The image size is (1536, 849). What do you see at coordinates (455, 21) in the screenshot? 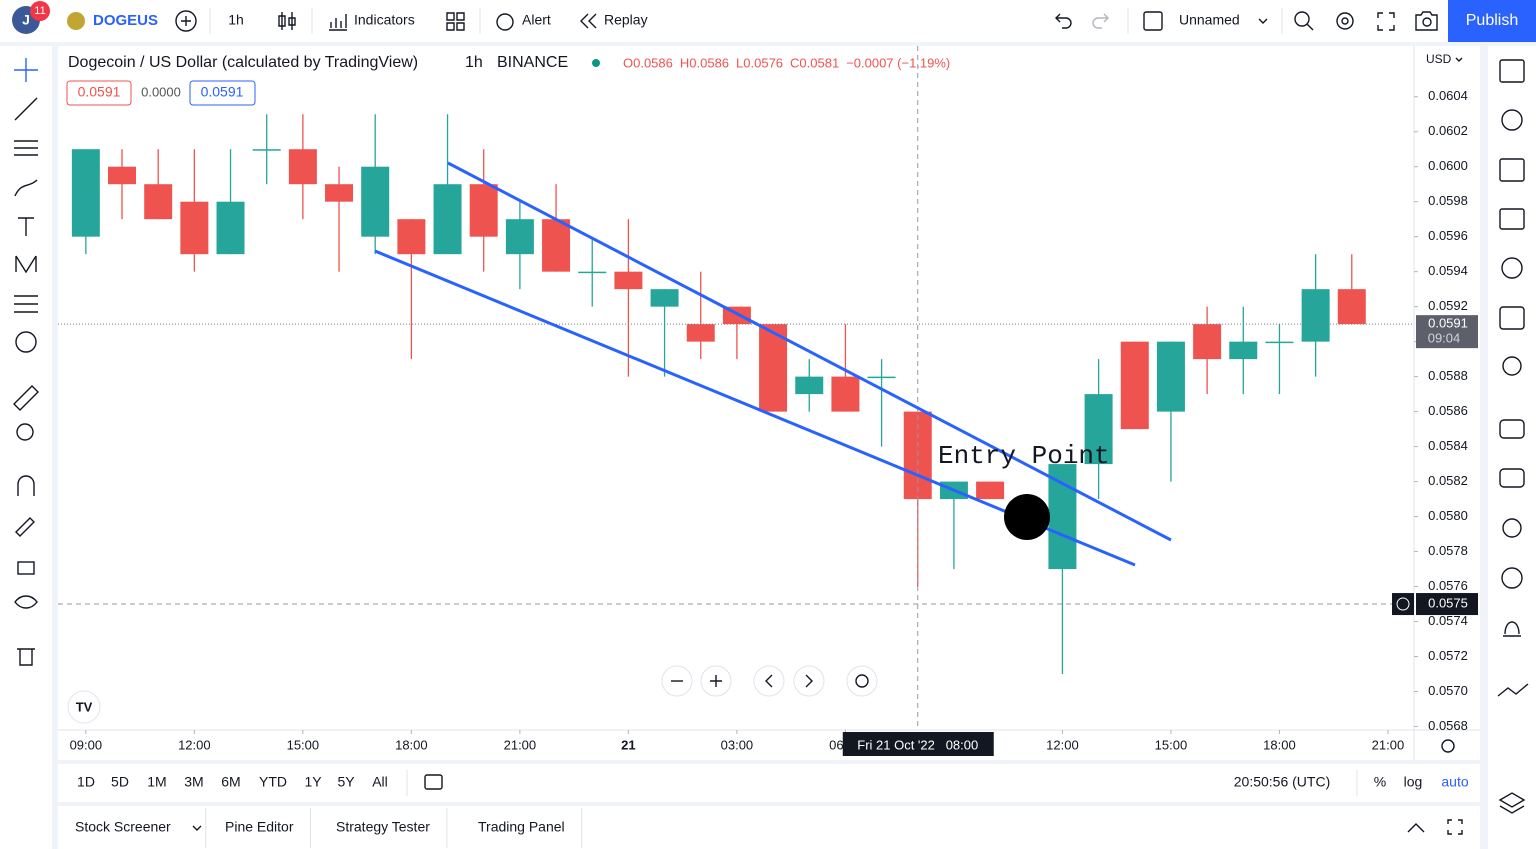
I see `templates-icon` at bounding box center [455, 21].